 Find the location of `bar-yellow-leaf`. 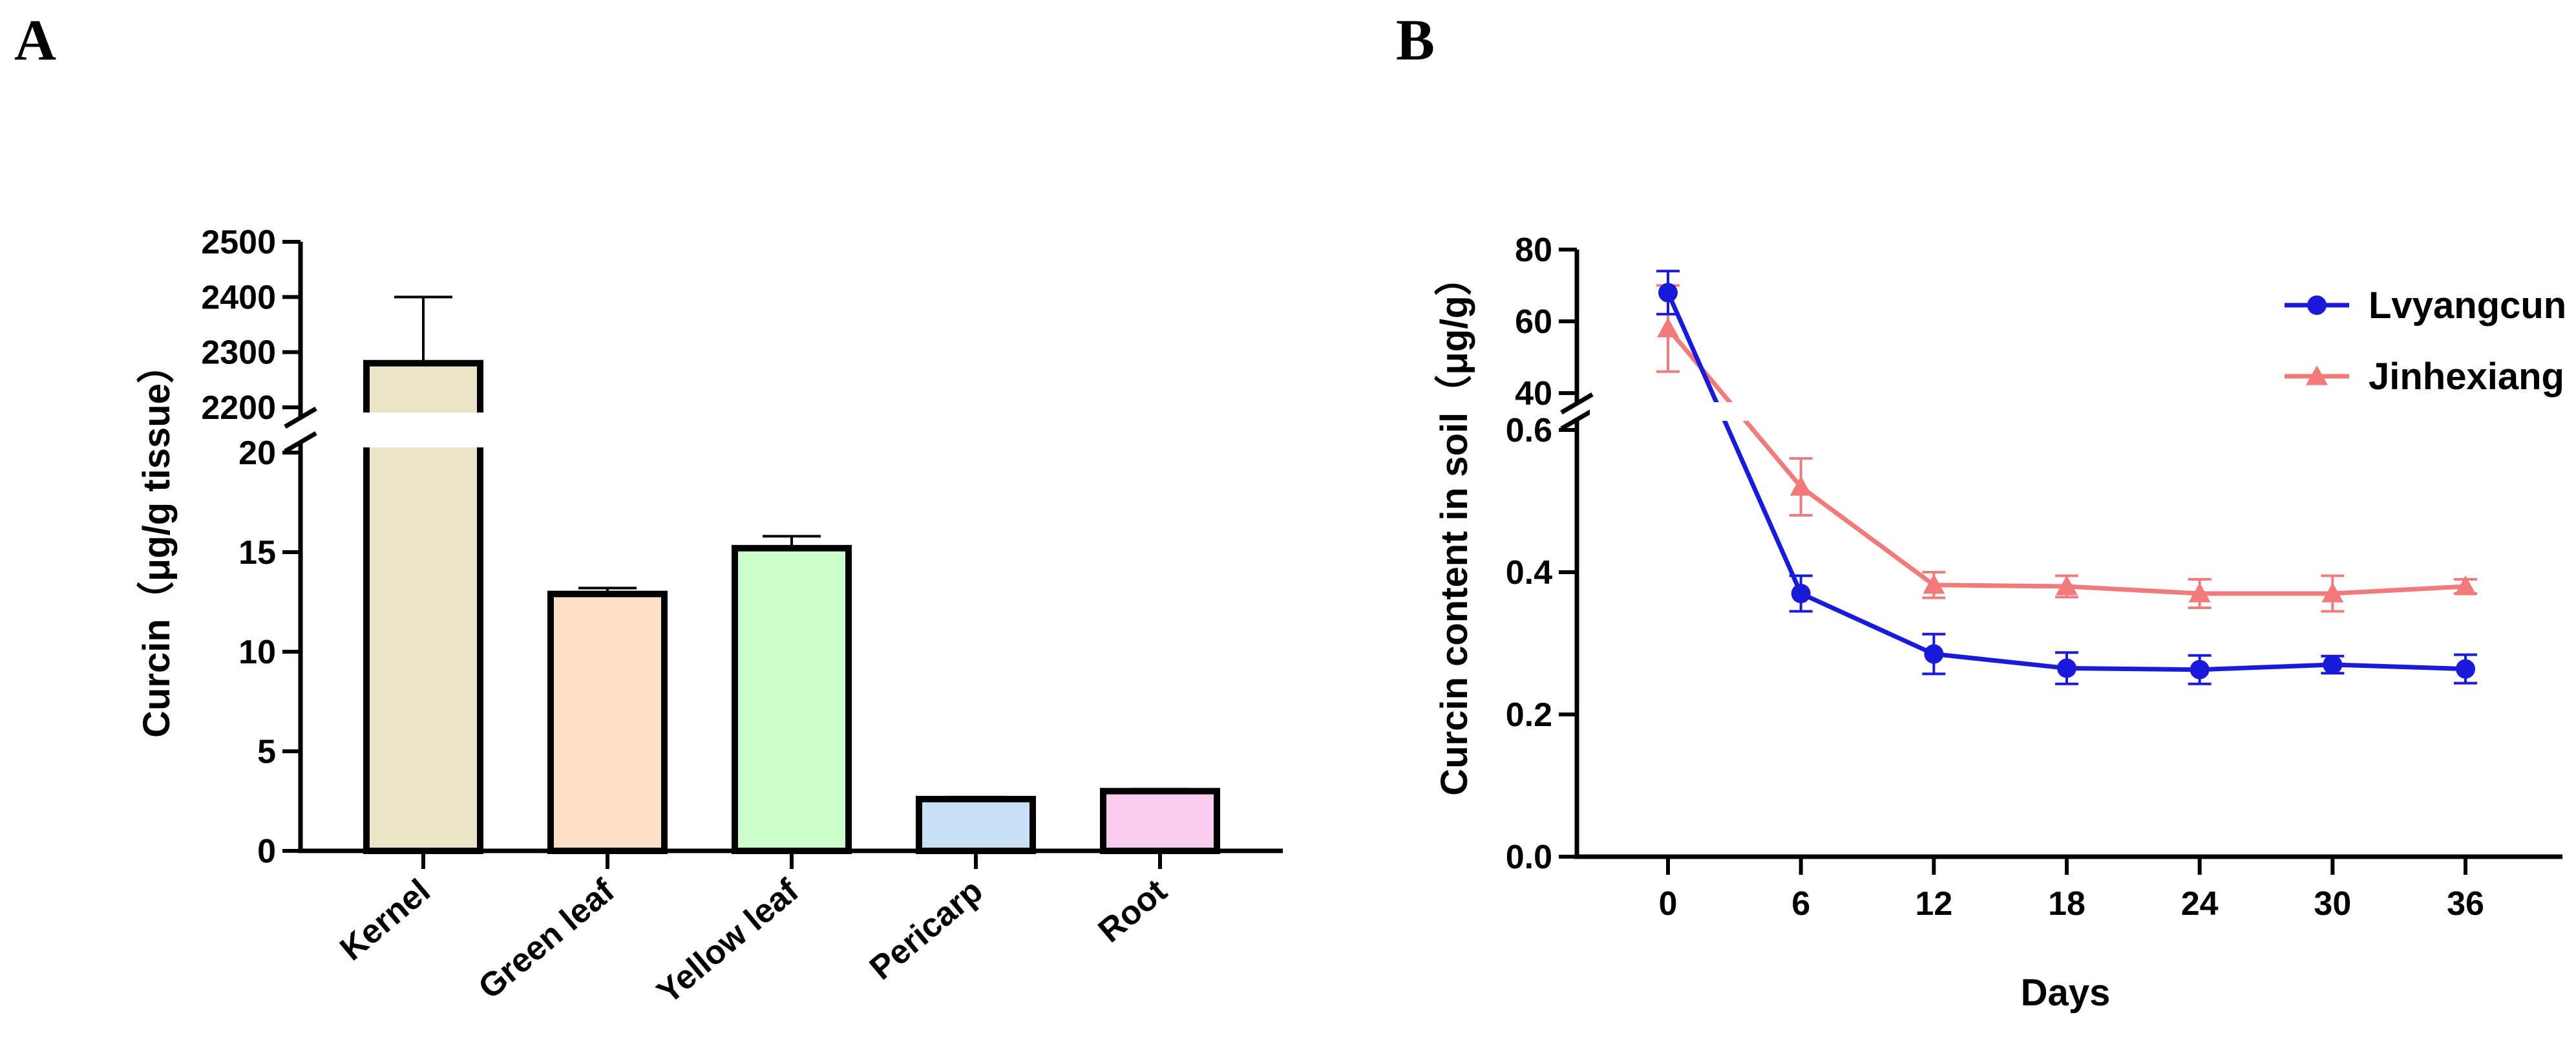

bar-yellow-leaf is located at coordinates (792, 699).